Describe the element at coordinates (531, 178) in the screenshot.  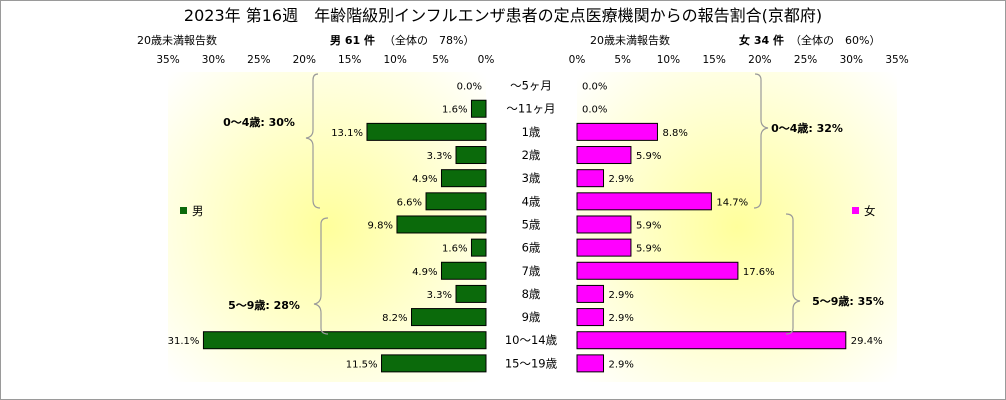
I see `age-category-label: 3歳` at that location.